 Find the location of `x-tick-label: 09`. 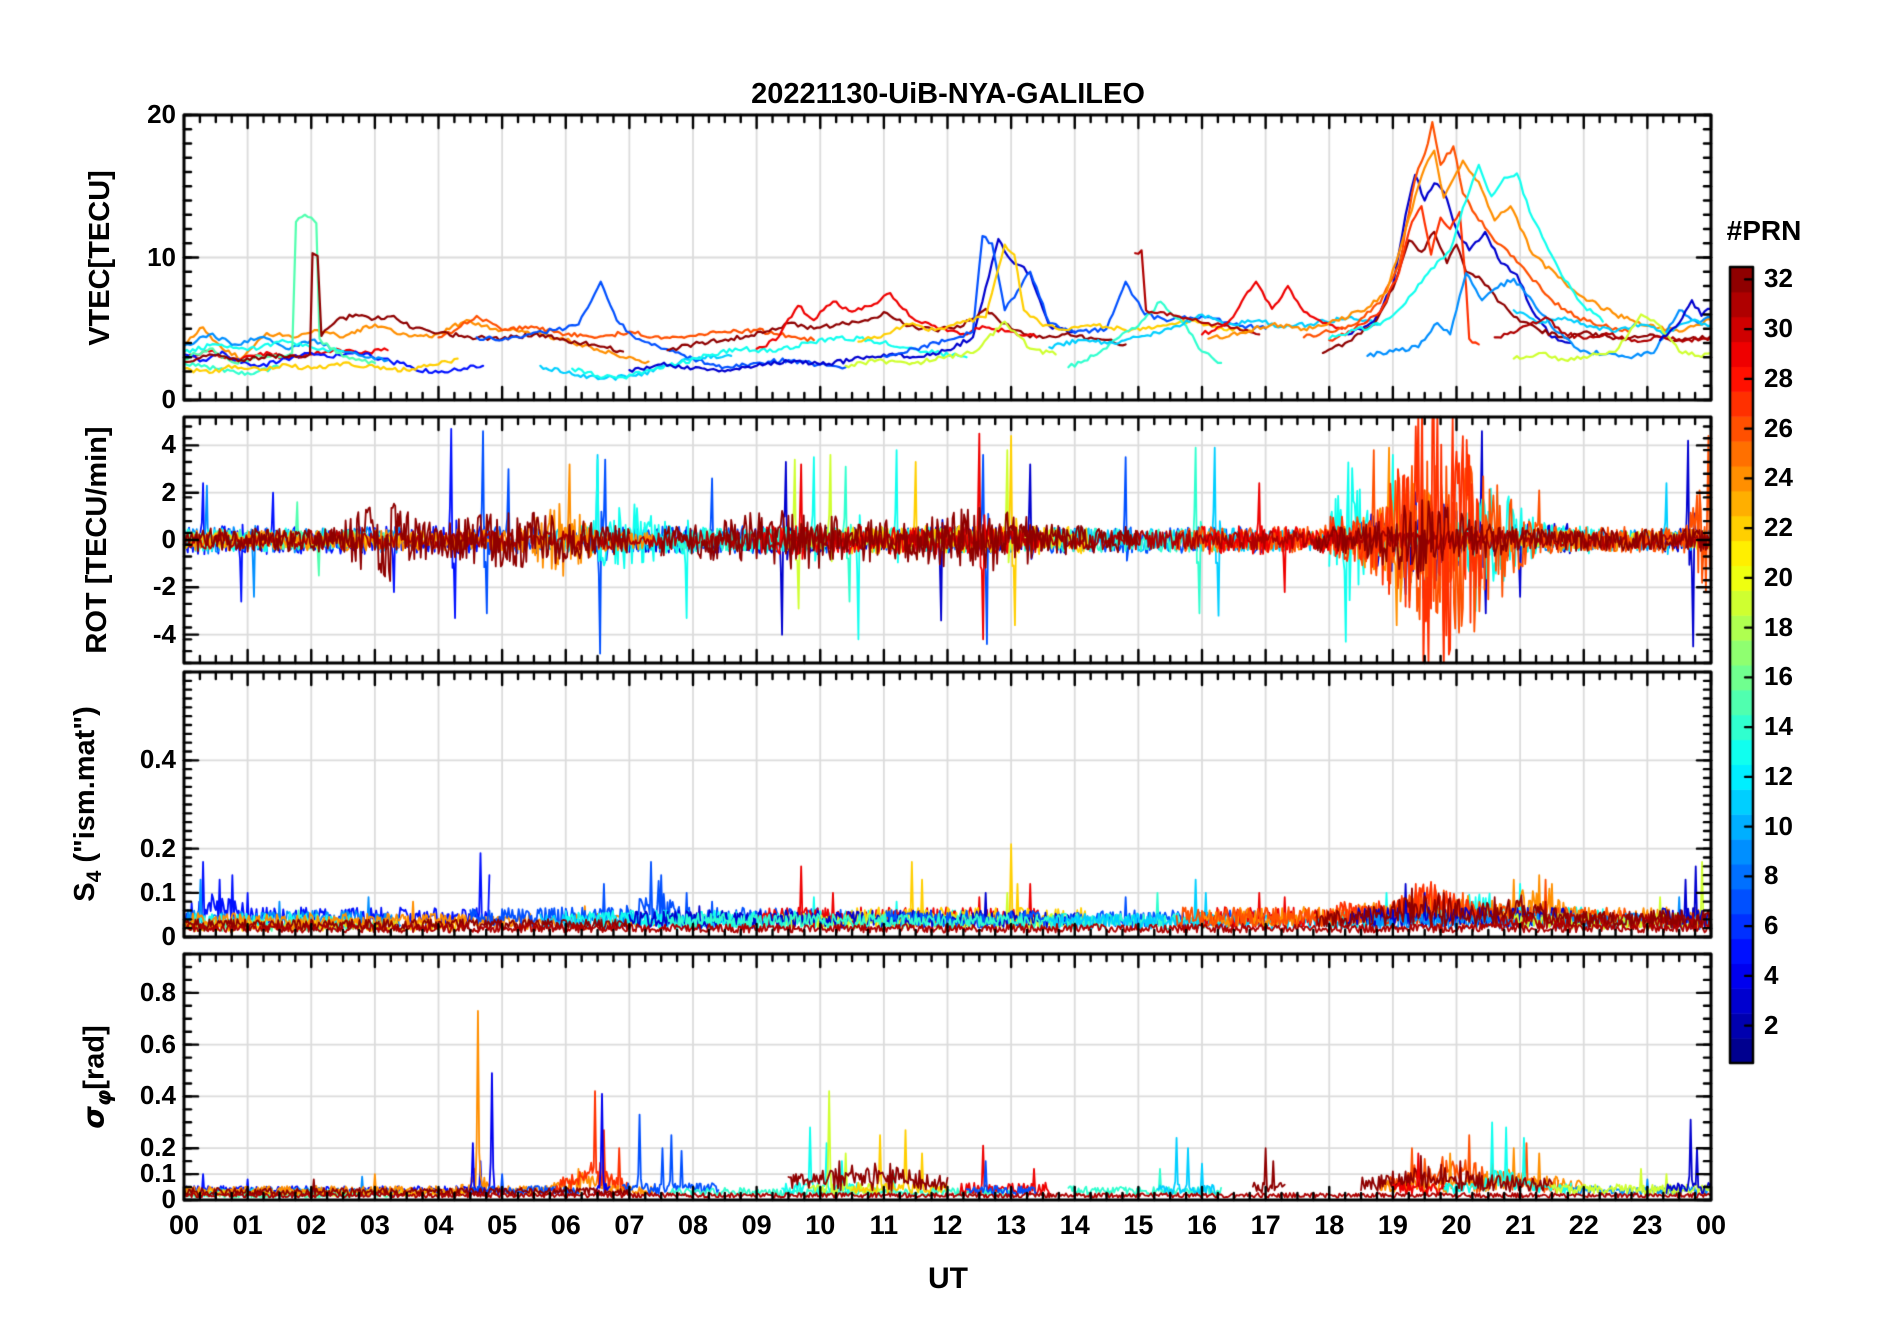

x-tick-label: 09 is located at coordinates (756, 1225).